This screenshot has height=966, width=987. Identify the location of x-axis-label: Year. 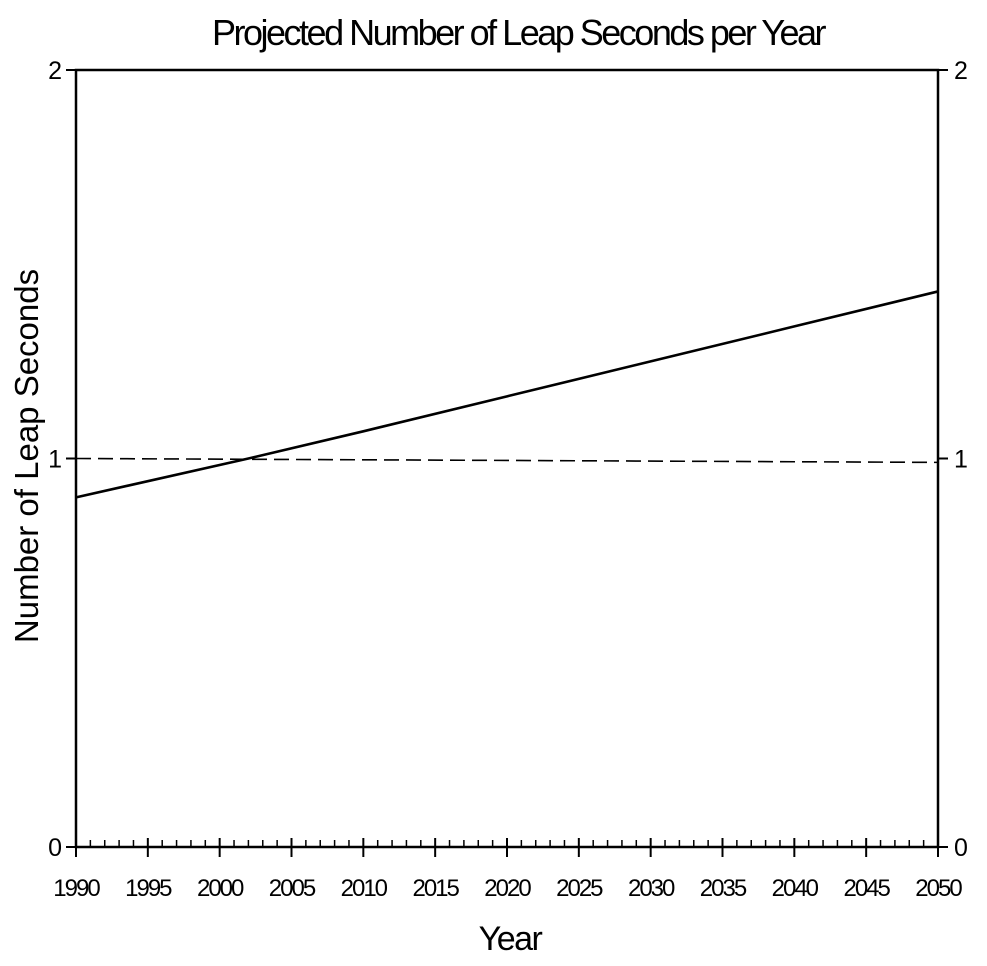
(511, 939).